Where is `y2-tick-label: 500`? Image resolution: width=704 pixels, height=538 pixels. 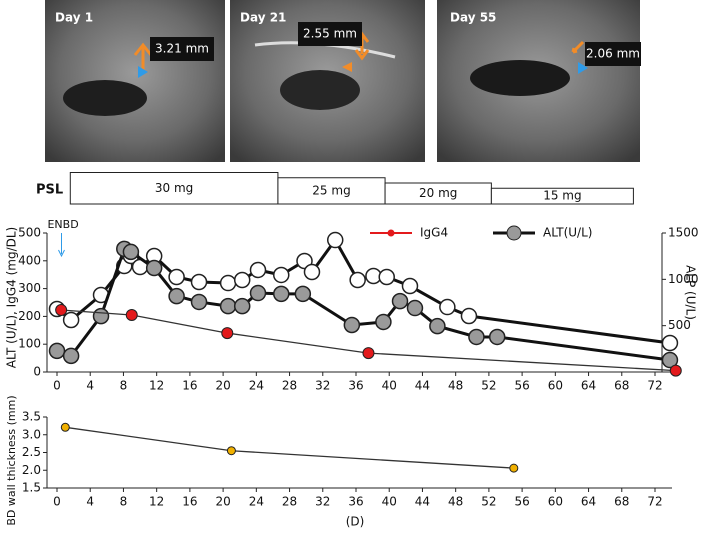 y2-tick-label: 500 is located at coordinates (679, 325).